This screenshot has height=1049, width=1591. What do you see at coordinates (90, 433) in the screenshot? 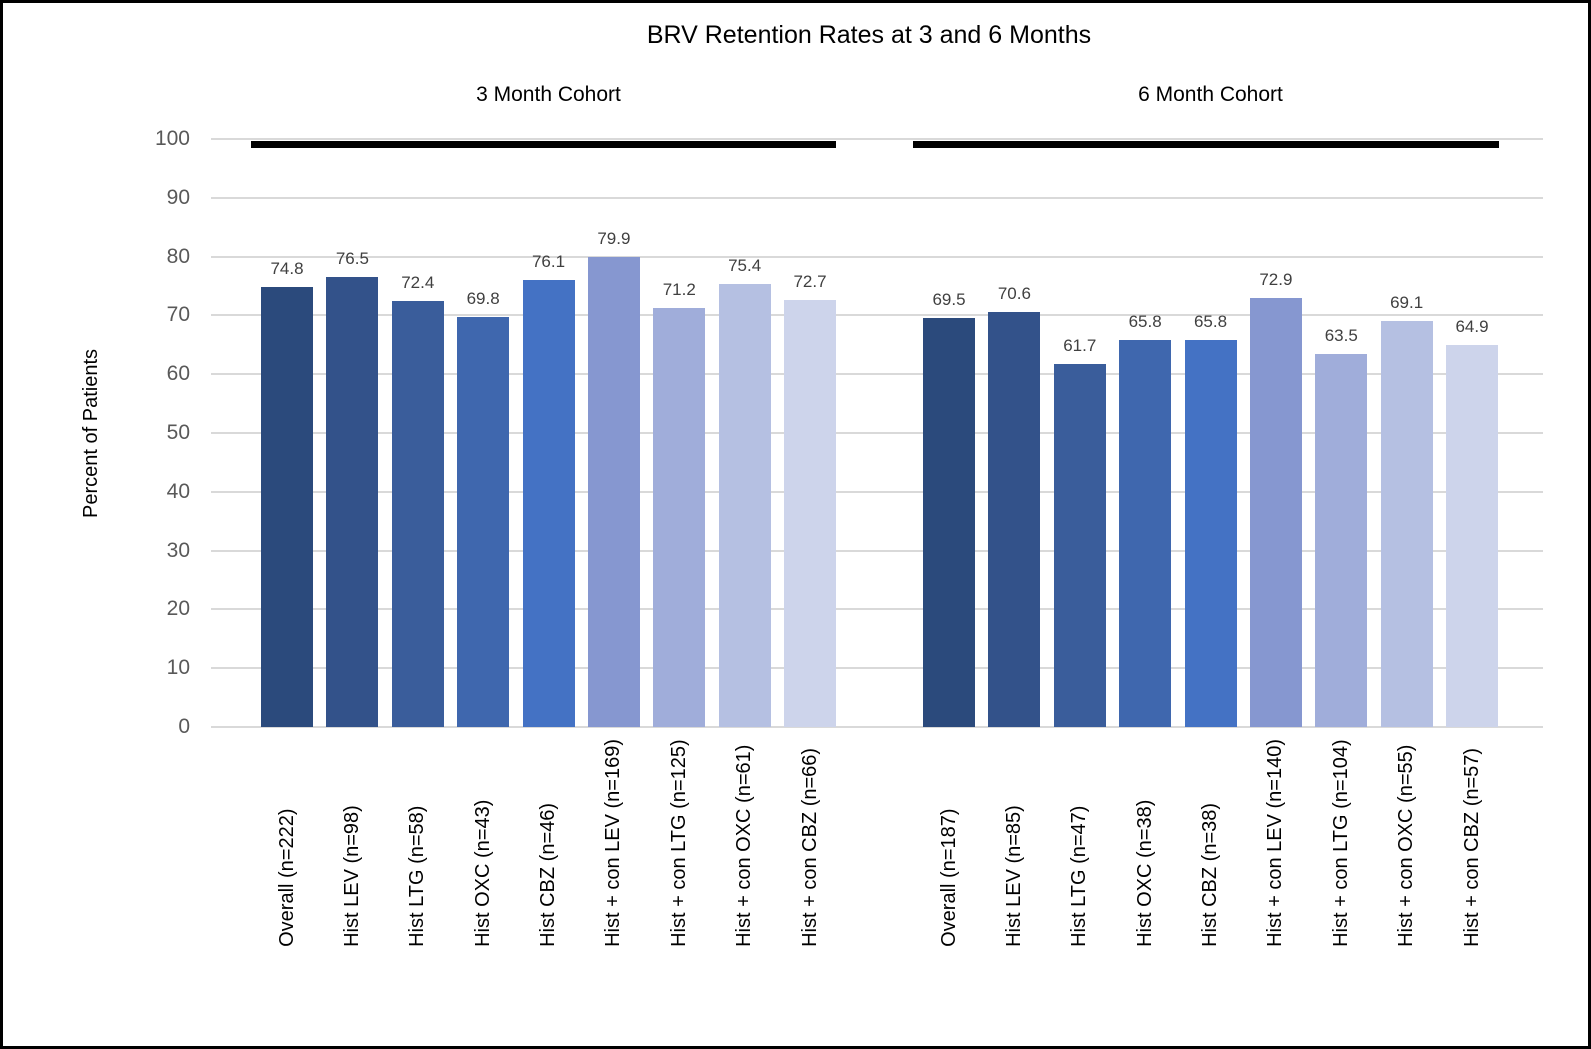
I see `y-axis-title: Percent of Patients` at bounding box center [90, 433].